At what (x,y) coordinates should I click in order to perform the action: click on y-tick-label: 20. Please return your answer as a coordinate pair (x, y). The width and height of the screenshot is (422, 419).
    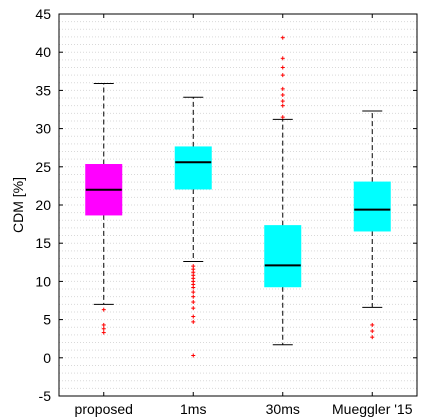
    Looking at the image, I should click on (43, 205).